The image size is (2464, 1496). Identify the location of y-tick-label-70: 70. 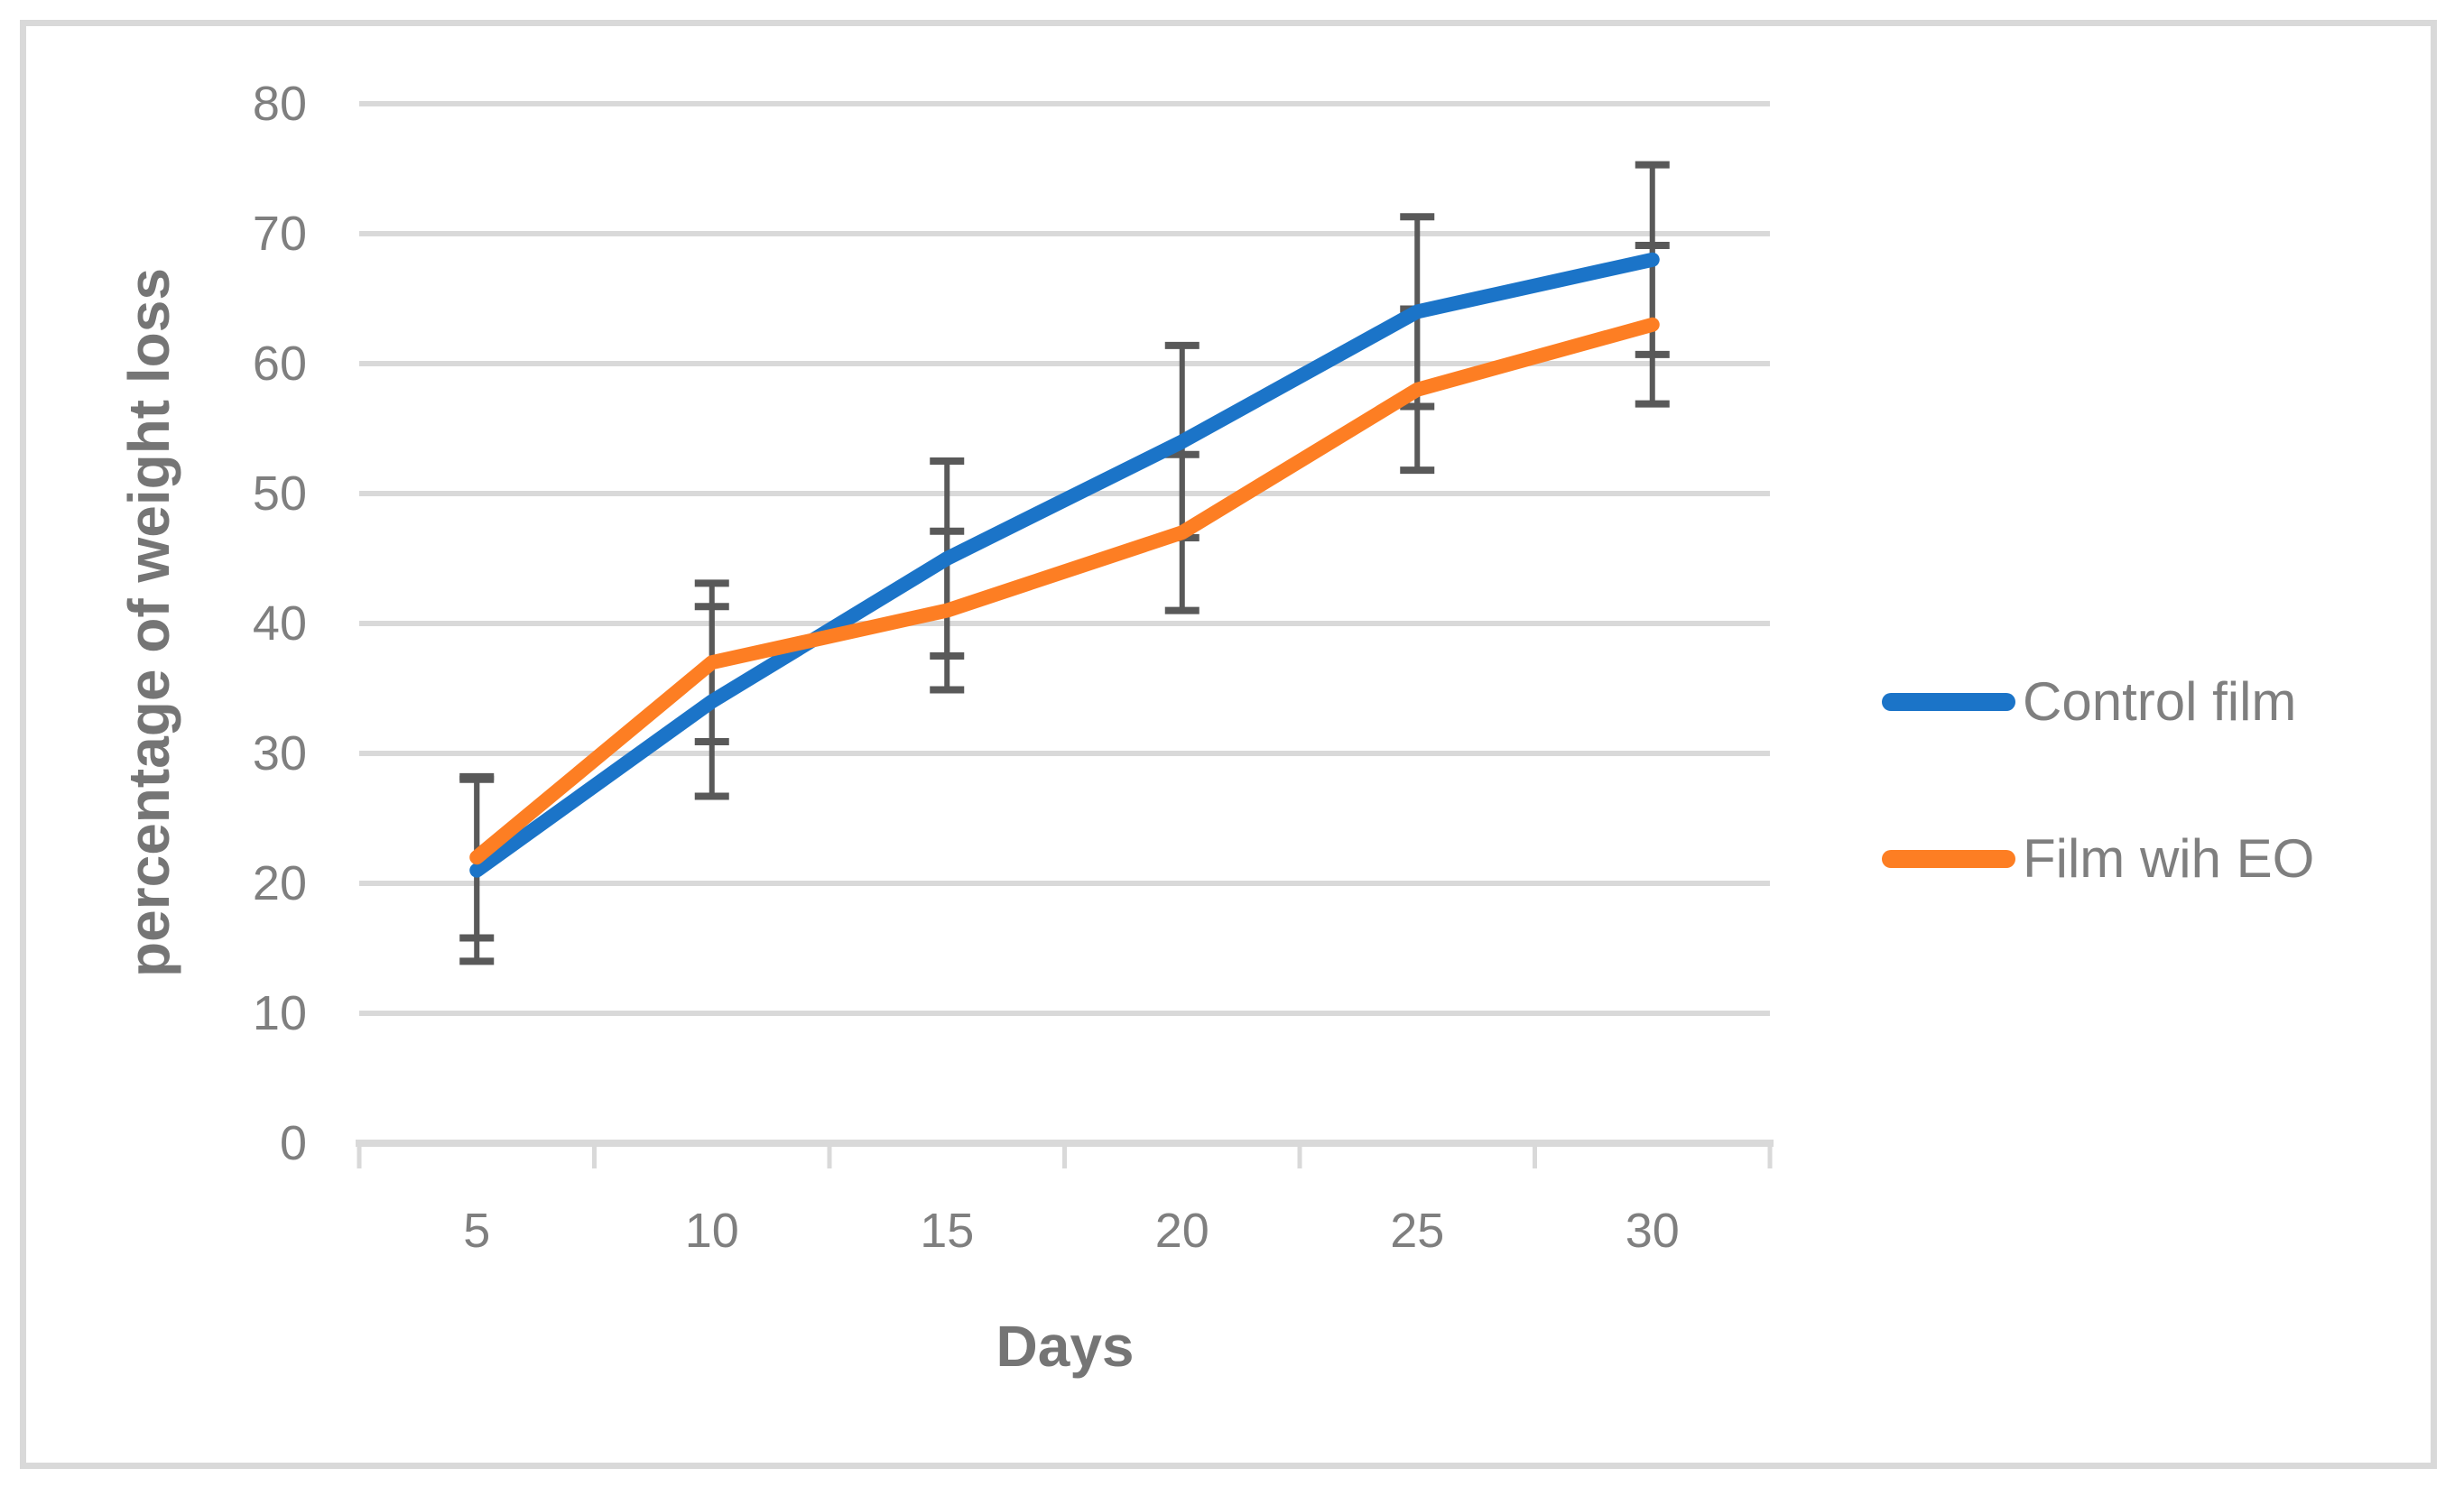
(279, 234).